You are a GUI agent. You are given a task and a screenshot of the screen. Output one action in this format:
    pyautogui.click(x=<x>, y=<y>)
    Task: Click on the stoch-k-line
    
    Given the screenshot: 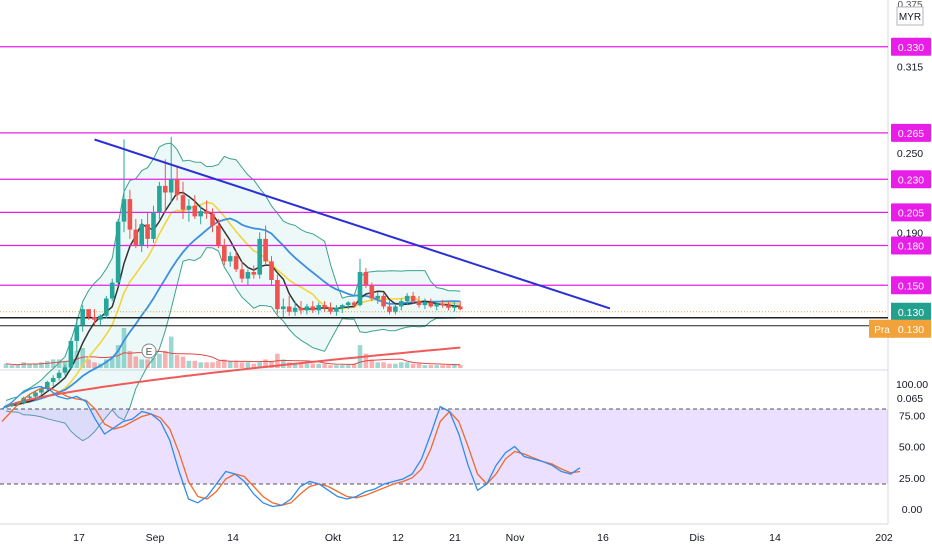 What is the action you would take?
    pyautogui.click(x=291, y=446)
    